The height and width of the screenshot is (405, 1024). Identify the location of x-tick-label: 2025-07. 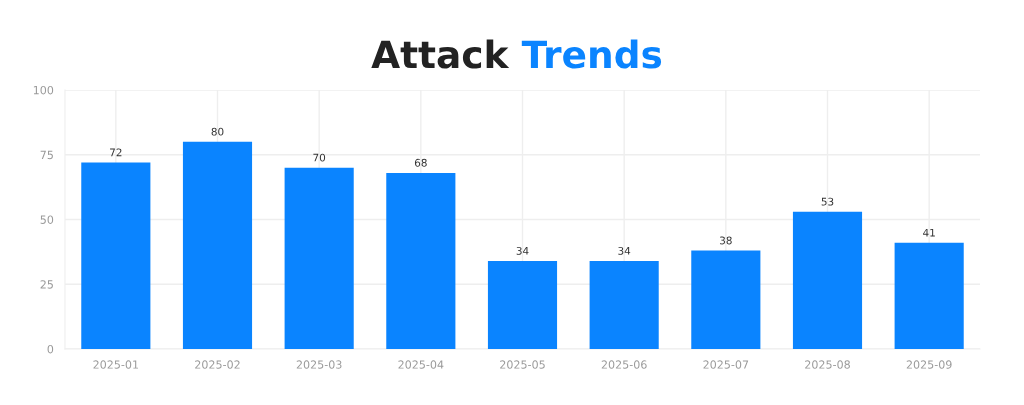
(726, 364).